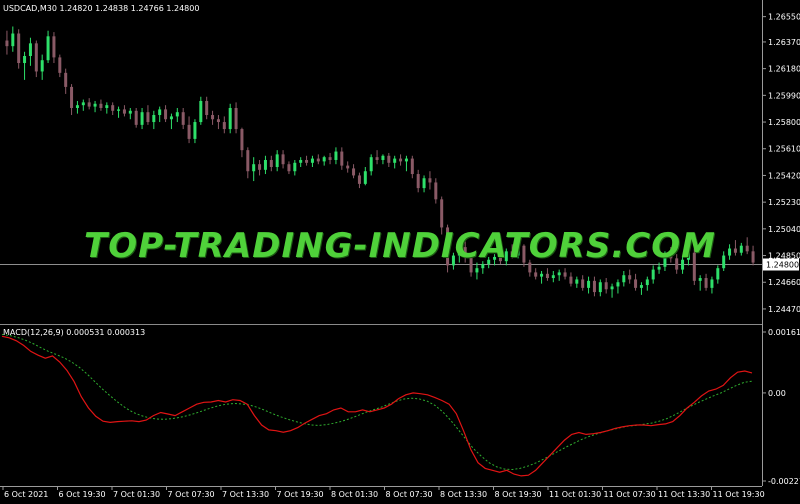  What do you see at coordinates (463, 494) in the screenshot?
I see `time-tick-label: 8 Oct 13:30` at bounding box center [463, 494].